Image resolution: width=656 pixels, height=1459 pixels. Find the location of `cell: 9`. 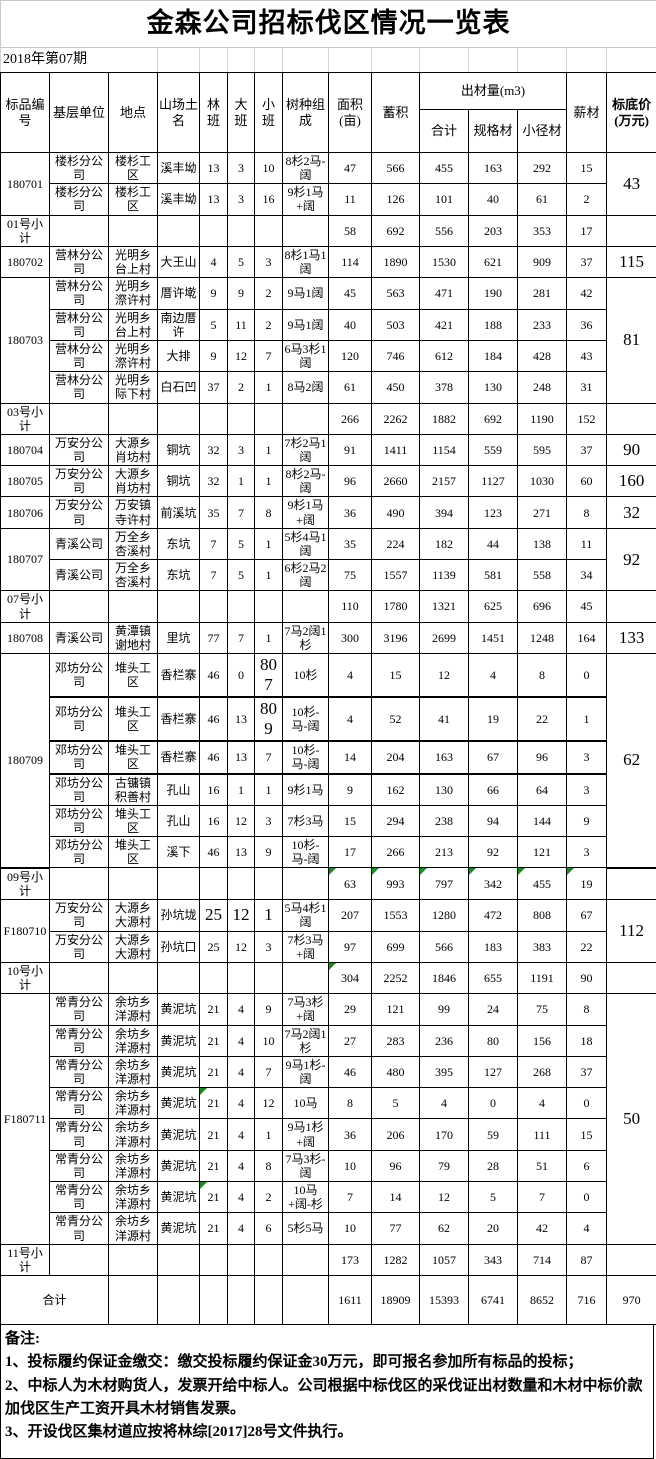

cell: 9 is located at coordinates (214, 293).